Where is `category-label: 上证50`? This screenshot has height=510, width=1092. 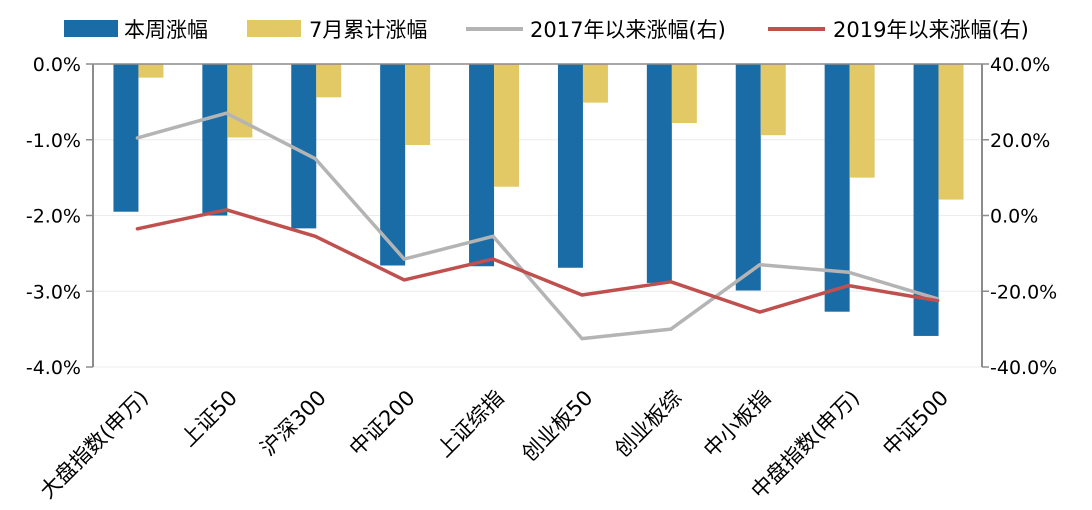
category-label: 上证50 is located at coordinates (209, 419).